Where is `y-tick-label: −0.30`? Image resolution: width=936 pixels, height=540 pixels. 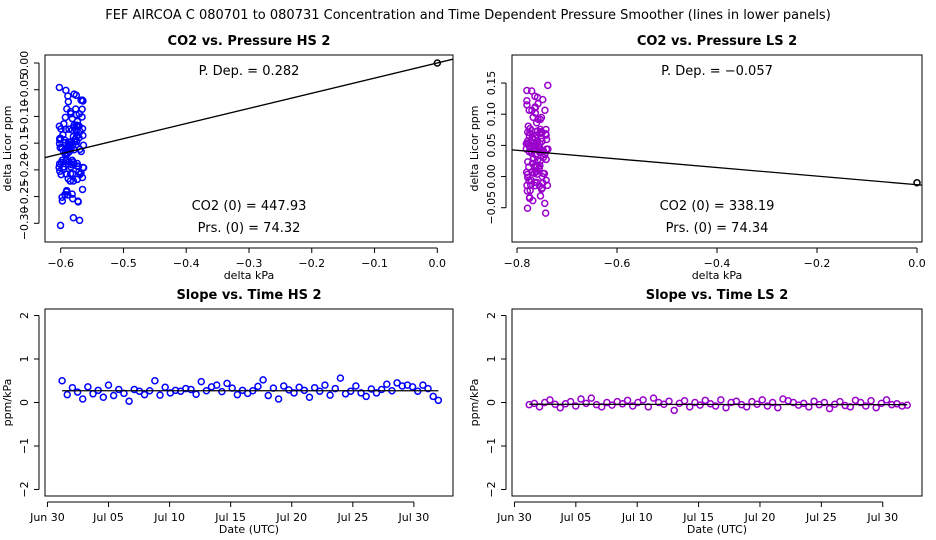
y-tick-label: −0.30 is located at coordinates (24, 223).